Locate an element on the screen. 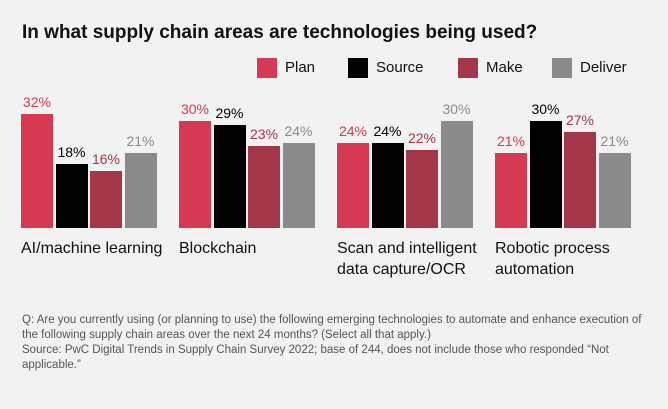 This screenshot has width=668, height=409. value-label: 27% is located at coordinates (580, 119).